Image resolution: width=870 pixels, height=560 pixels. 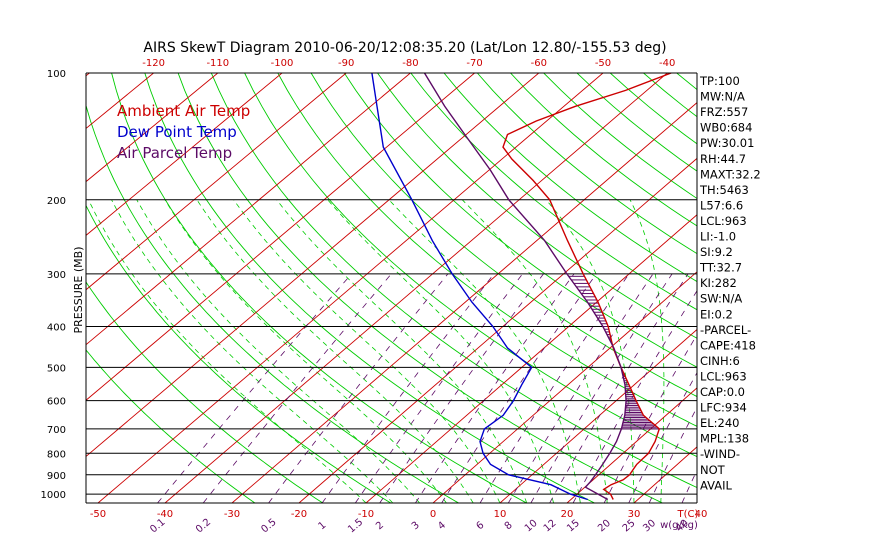 I want to click on top-tick-label: -70, so click(x=474, y=63).